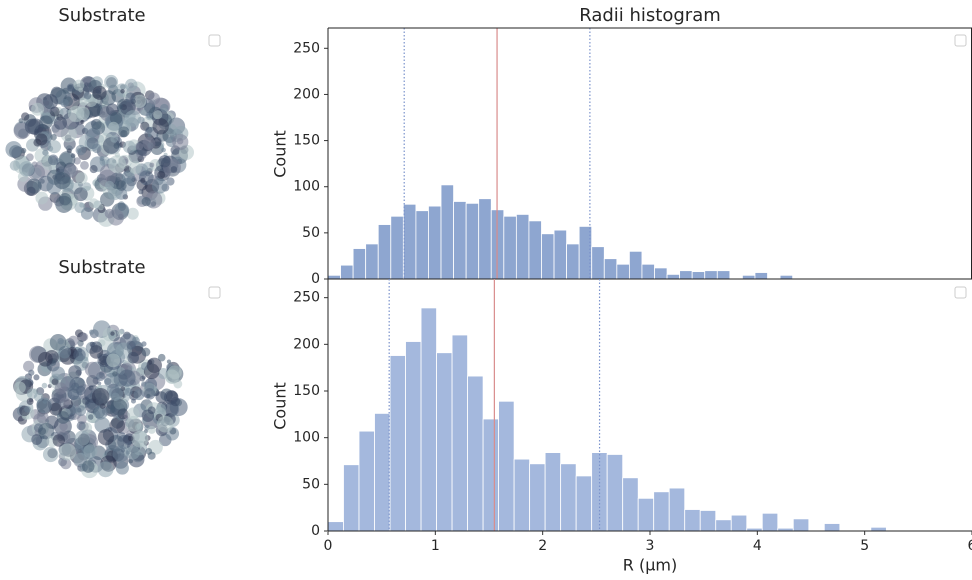  I want to click on y-tick-label: 50, so click(311, 233).